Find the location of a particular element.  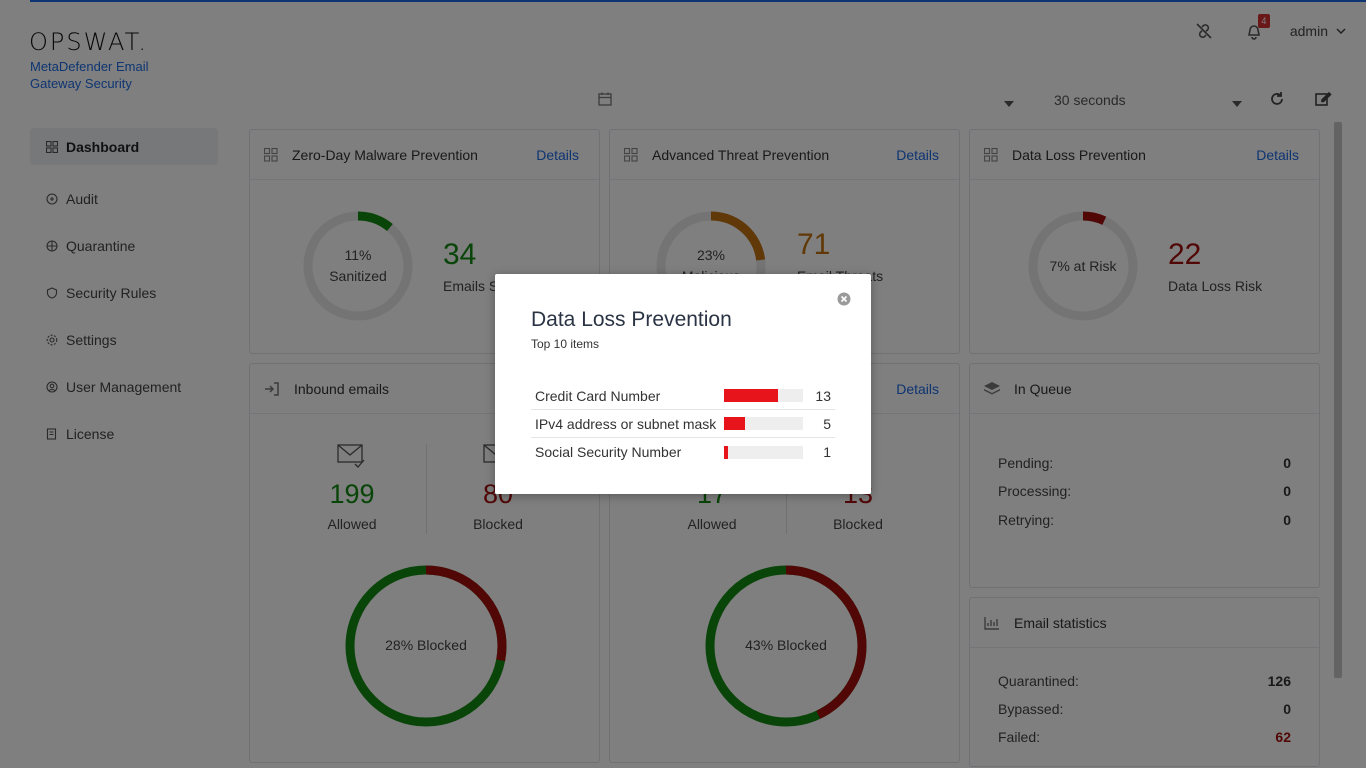

dlp-item-label: Credit Card Number is located at coordinates (598, 395).